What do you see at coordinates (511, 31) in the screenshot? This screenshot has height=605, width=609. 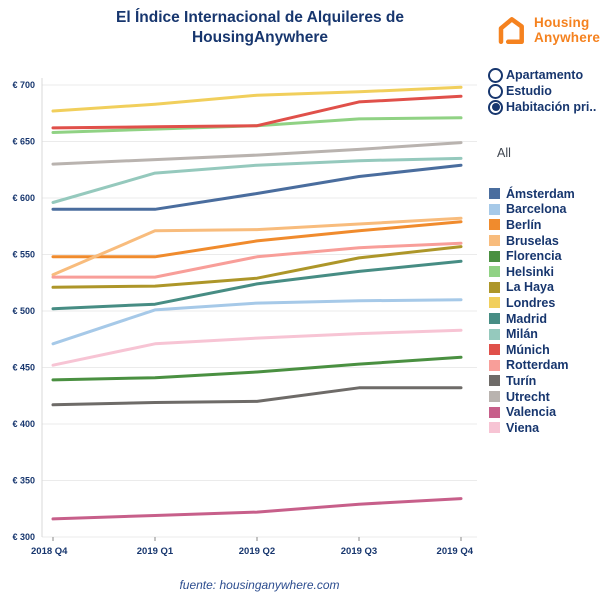 I see `house-icon` at bounding box center [511, 31].